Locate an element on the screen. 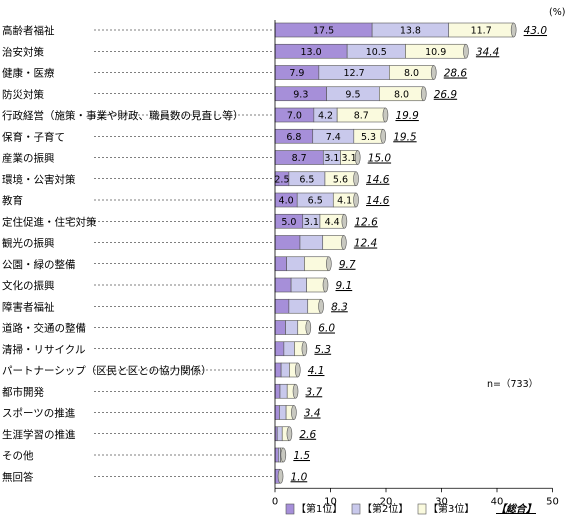  segment-value-label: 7.0 is located at coordinates (294, 116).